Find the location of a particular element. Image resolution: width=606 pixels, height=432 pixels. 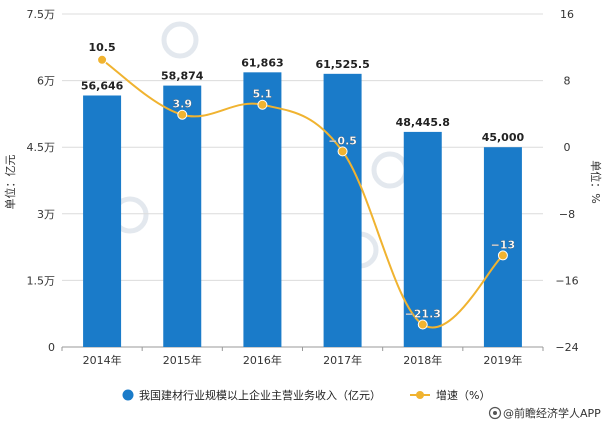

legend-label-bar: 我国建材行业规模以上企业主营业务收入（亿元） is located at coordinates (260, 395).